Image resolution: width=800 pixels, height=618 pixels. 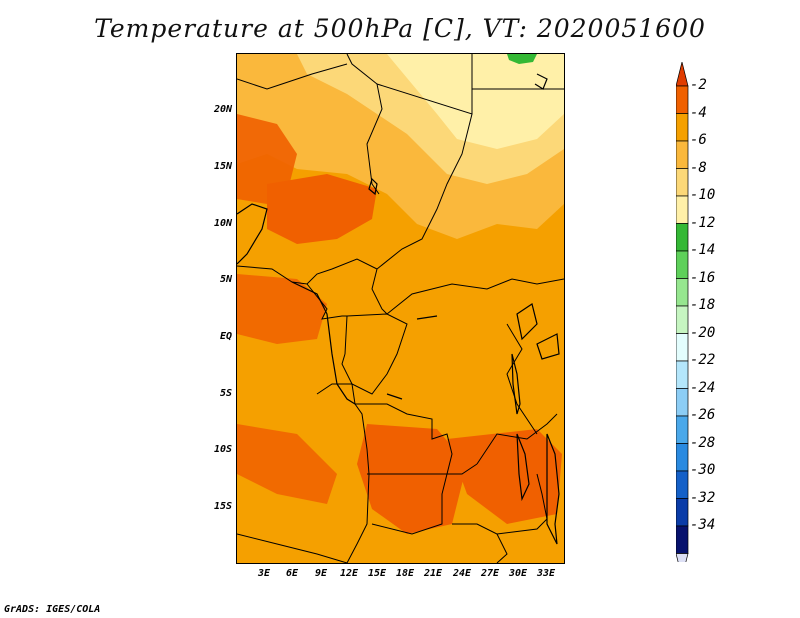 I want to click on colorbar-label: -16, so click(x=703, y=277).